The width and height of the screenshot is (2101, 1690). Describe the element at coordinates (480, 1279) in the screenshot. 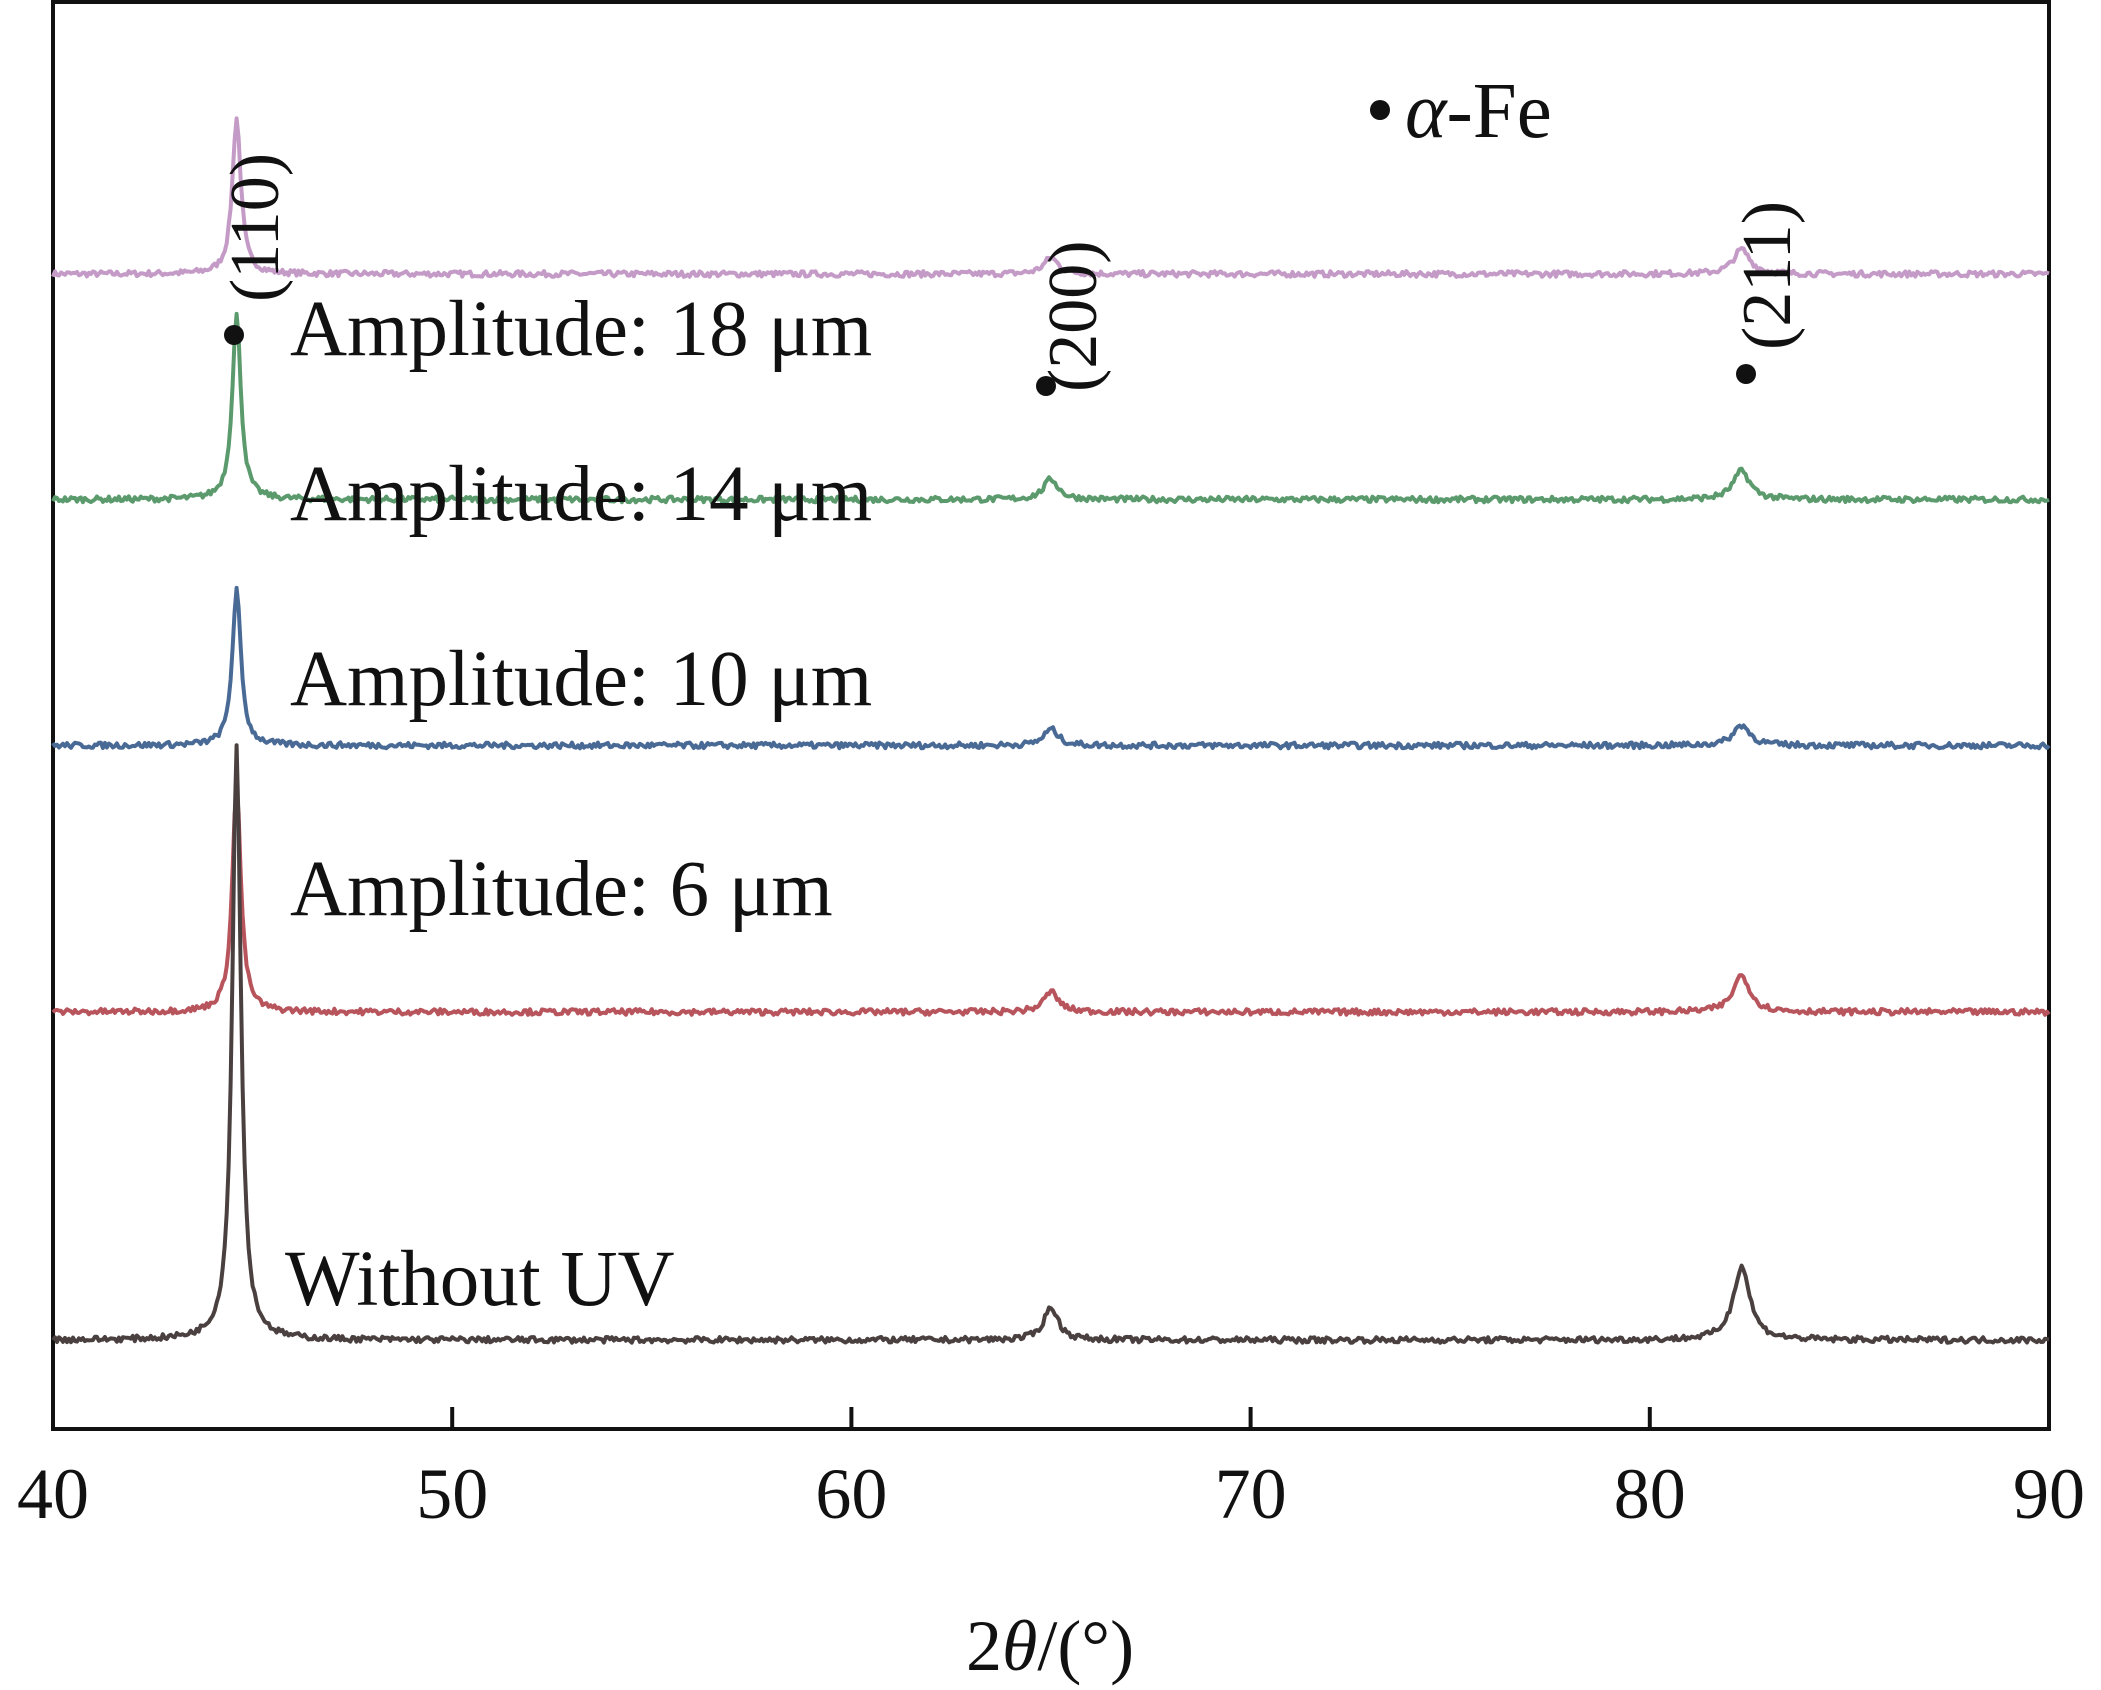

I see `series-label-4: Without UV` at that location.